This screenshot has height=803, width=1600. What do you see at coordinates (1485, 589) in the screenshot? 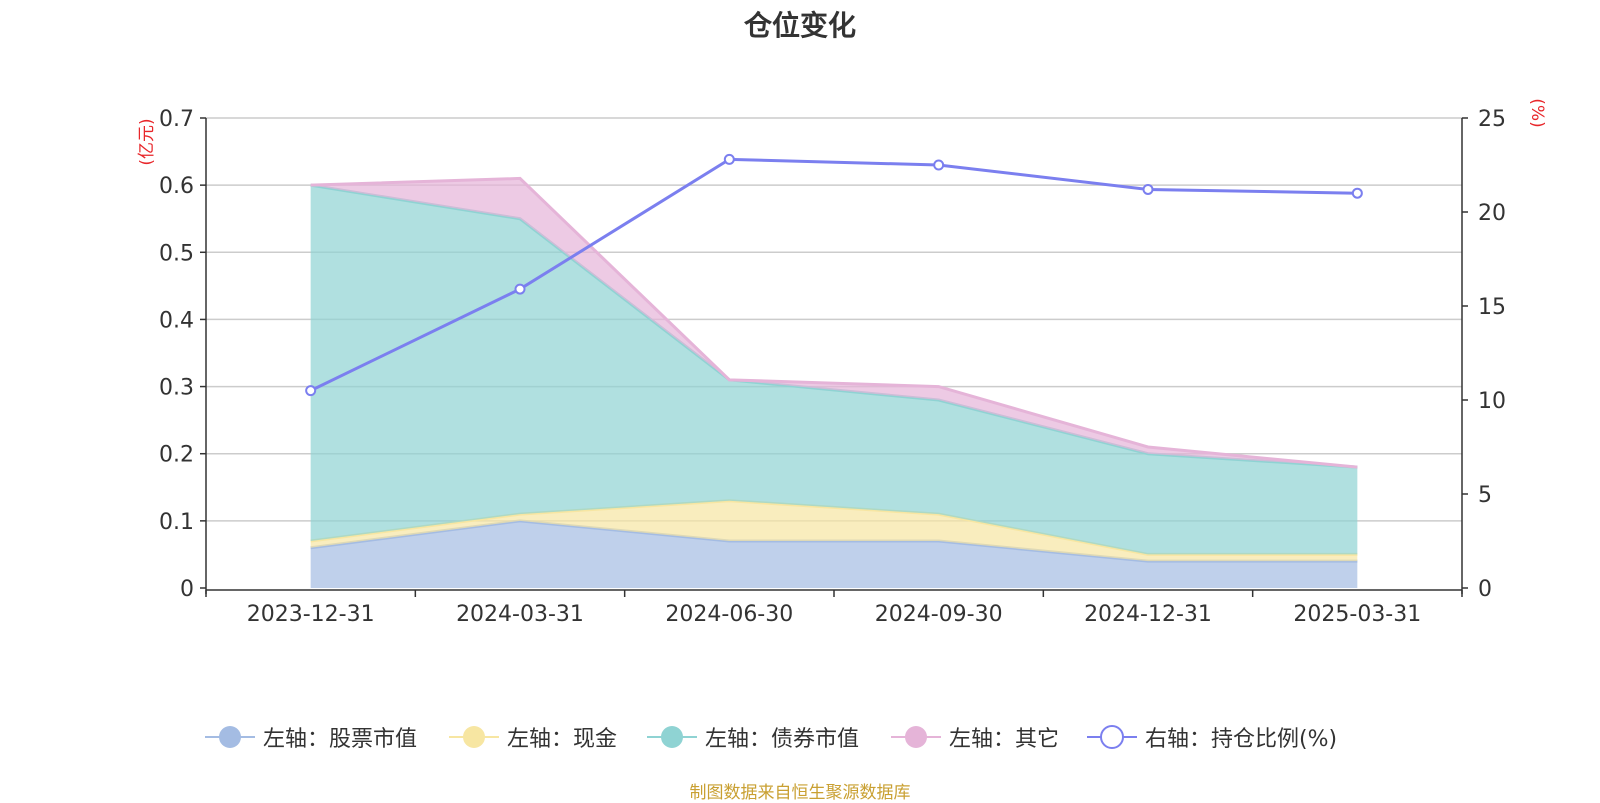
I see `right-tick-label: 0` at bounding box center [1485, 589].